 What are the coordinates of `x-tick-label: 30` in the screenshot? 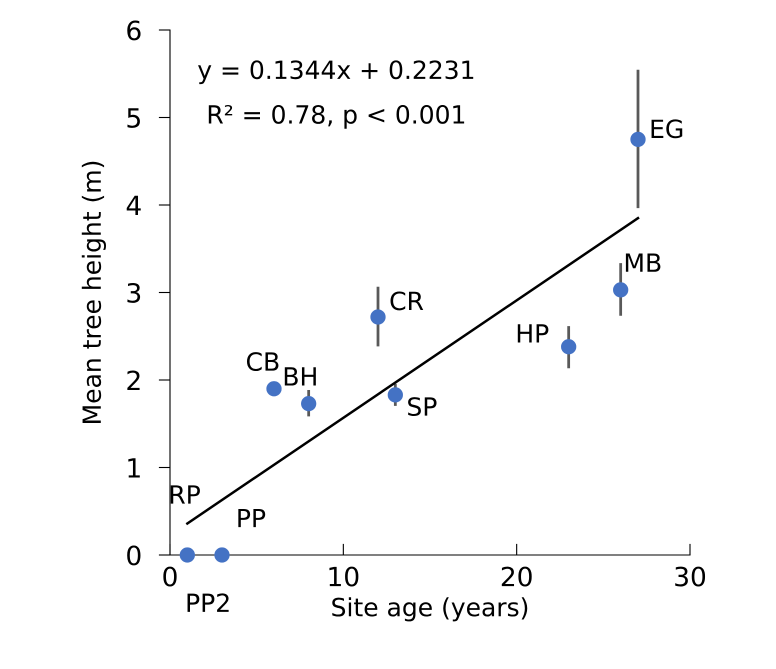 It's located at (690, 576).